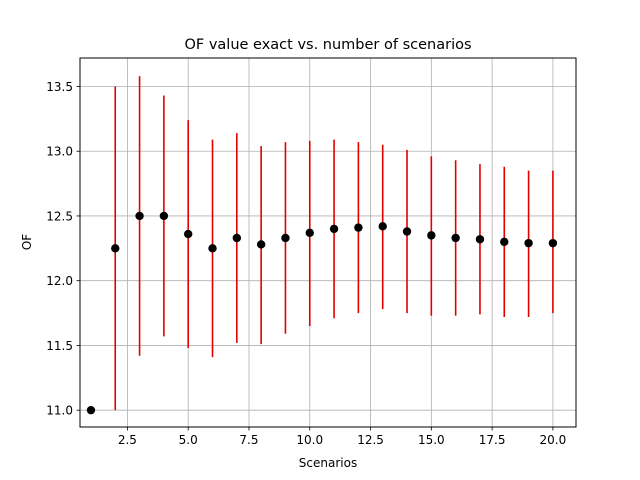 The image size is (640, 480). I want to click on y-tick-label: 12.5, so click(59, 216).